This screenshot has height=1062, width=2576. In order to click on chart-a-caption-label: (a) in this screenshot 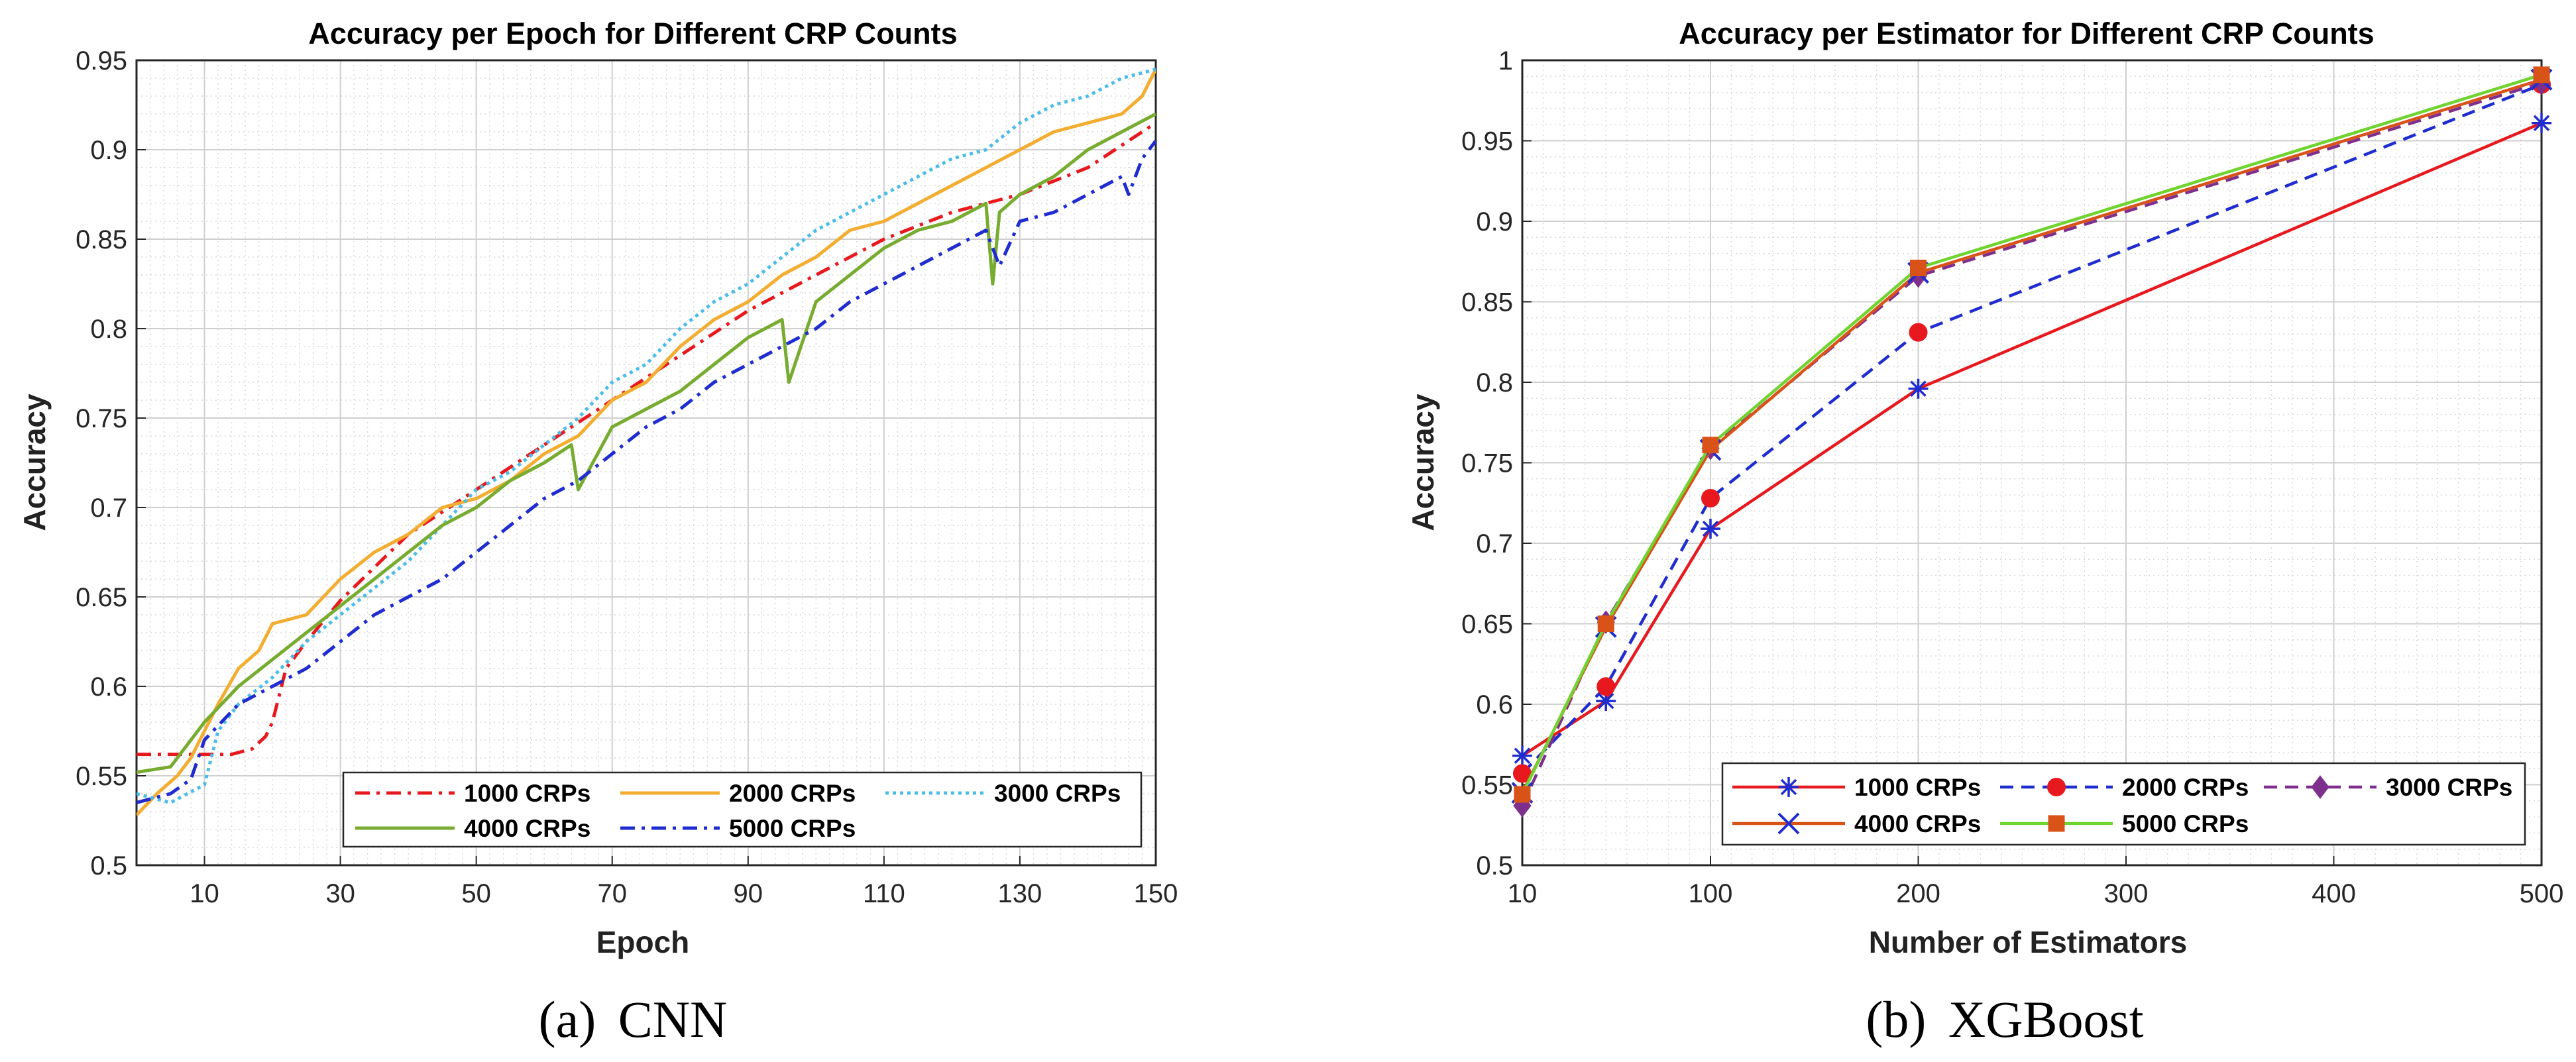, I will do `click(567, 1019)`.